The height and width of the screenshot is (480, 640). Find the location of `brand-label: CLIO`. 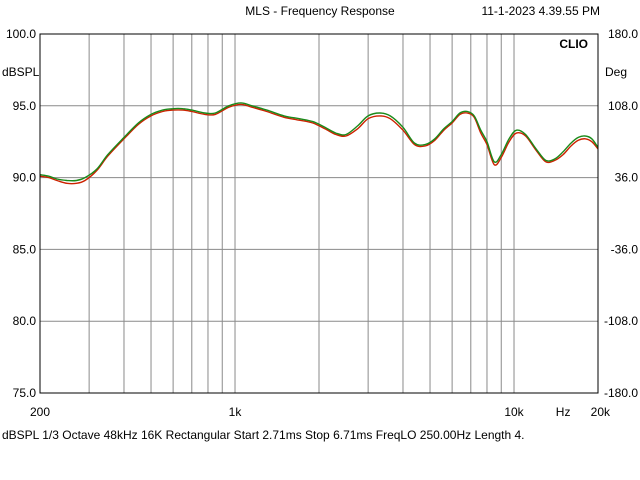

brand-label: CLIO is located at coordinates (573, 44).